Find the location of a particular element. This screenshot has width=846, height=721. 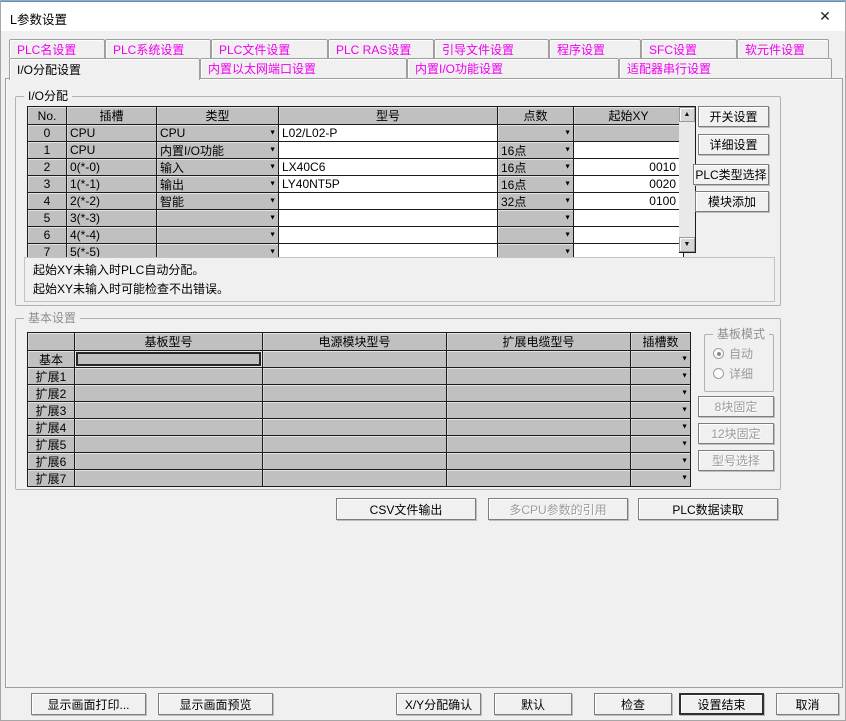

tab-plc-file: PLC文件设置 is located at coordinates (269, 48).